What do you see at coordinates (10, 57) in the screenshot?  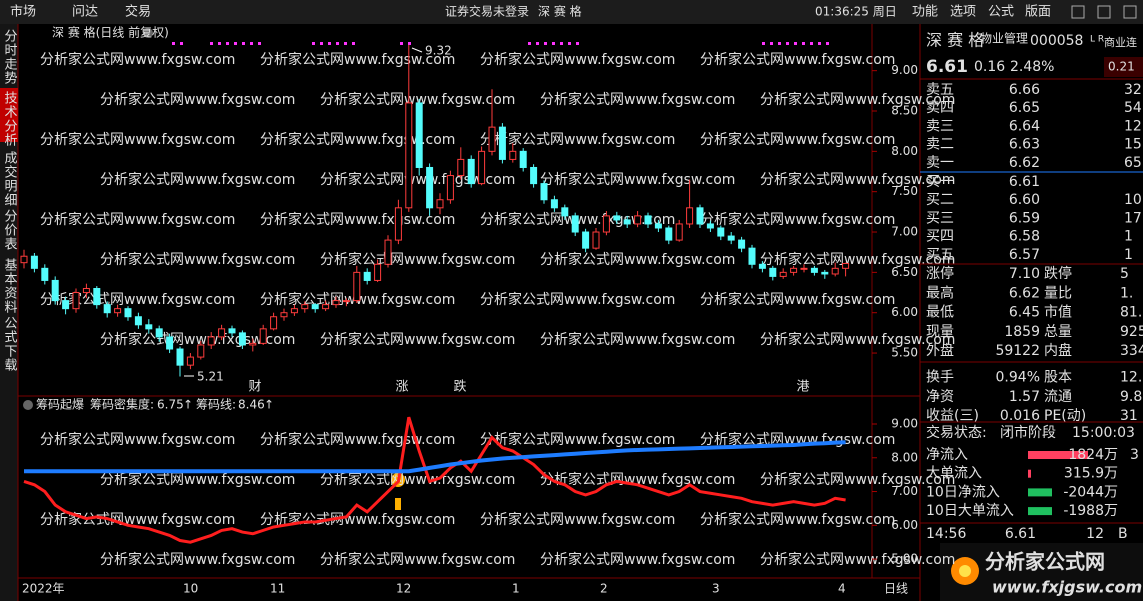 I see `side-tab: 分时走势` at bounding box center [10, 57].